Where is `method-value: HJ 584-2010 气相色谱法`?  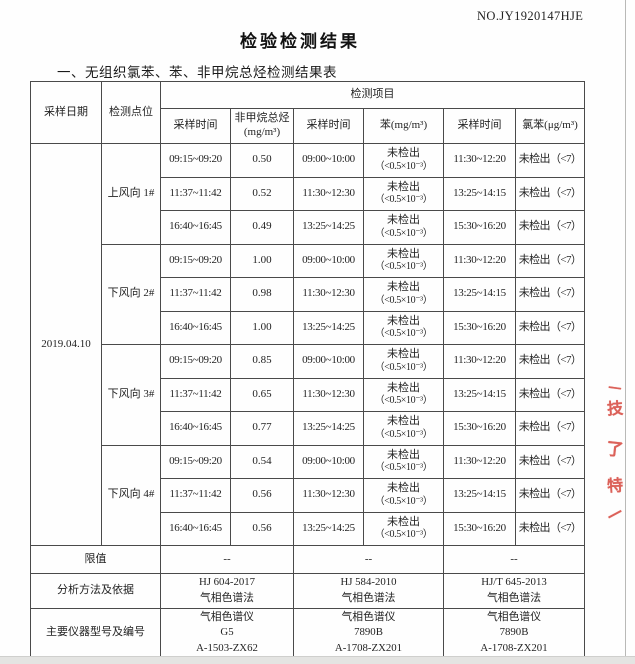 method-value: HJ 584-2010 气相色谱法 is located at coordinates (368, 591).